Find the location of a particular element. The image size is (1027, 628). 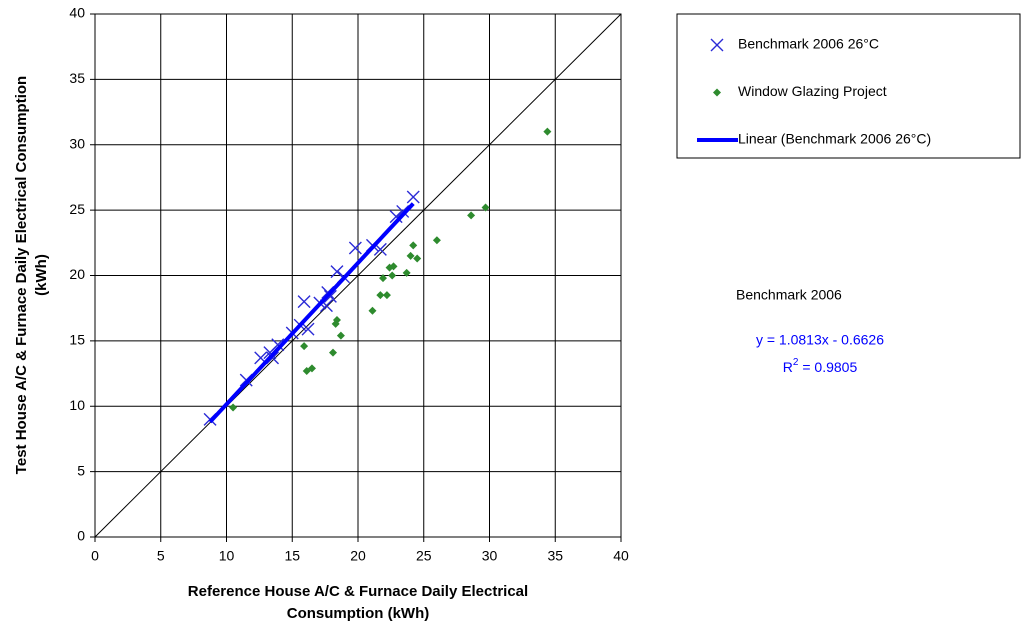

x-tick-label: 30 is located at coordinates (490, 556).